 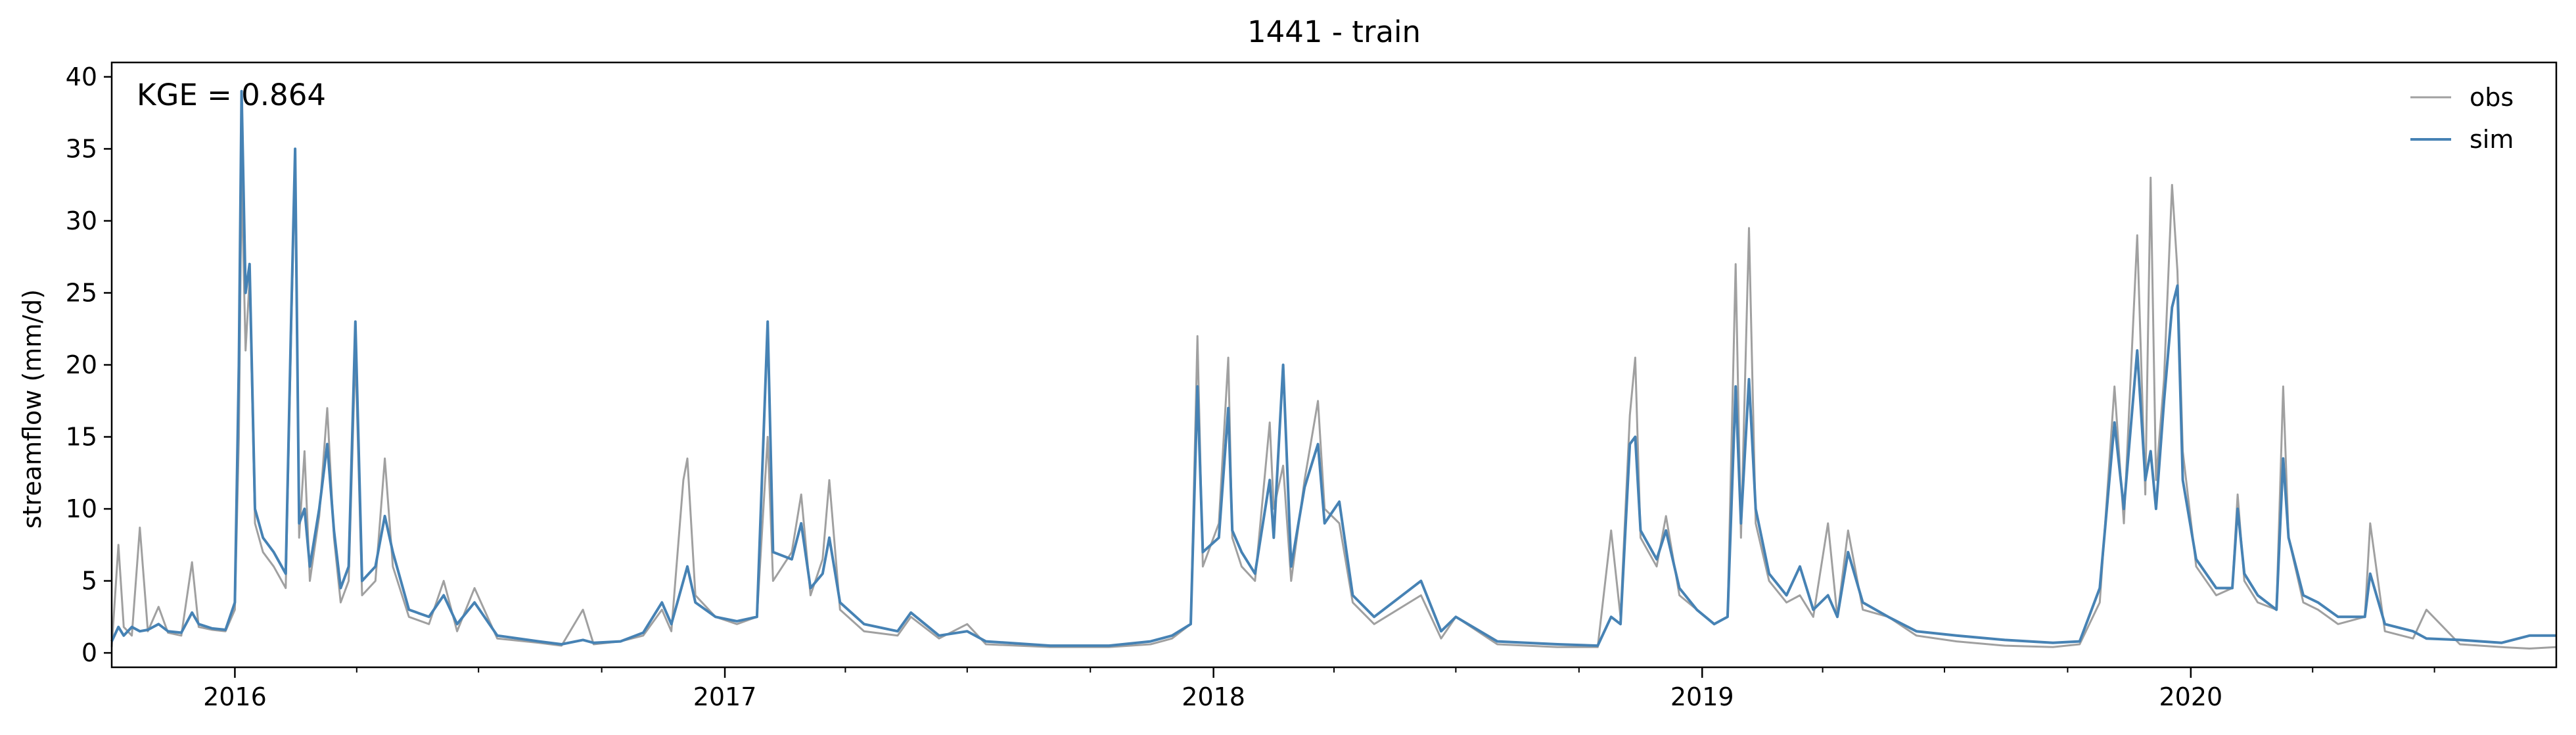 What do you see at coordinates (82, 364) in the screenshot?
I see `y-tick-label: 20` at bounding box center [82, 364].